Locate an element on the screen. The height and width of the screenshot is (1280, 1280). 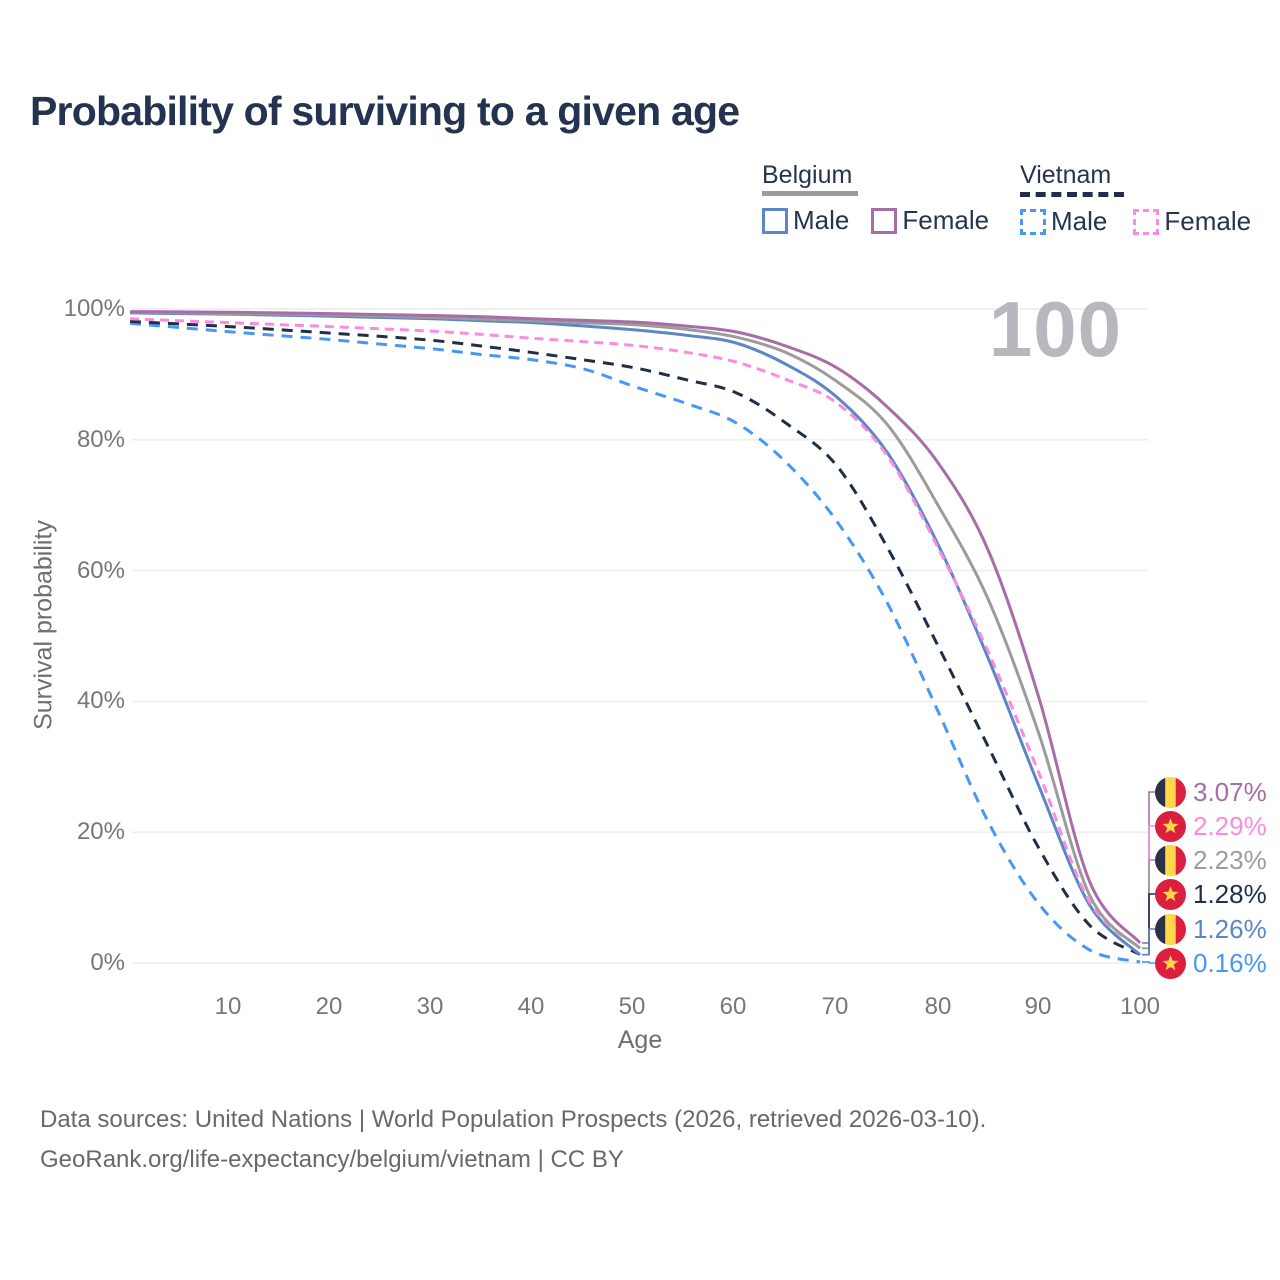
legend-vietnam-items: Male Female is located at coordinates (1135, 221).